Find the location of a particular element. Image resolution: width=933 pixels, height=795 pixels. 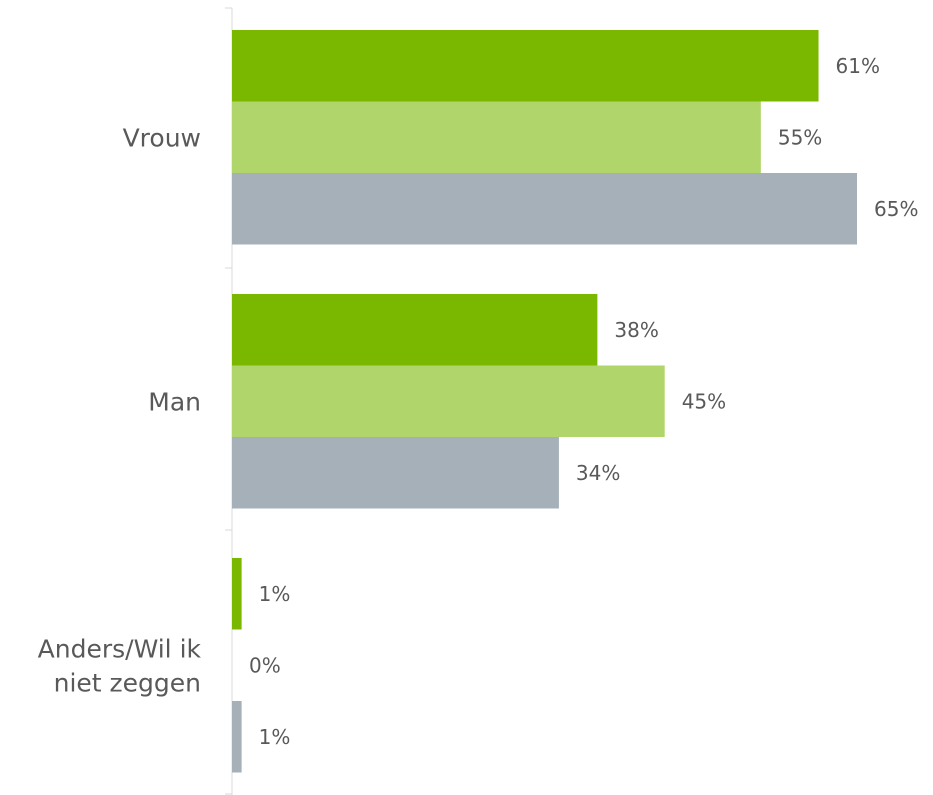

data-label: 34% is located at coordinates (598, 473).